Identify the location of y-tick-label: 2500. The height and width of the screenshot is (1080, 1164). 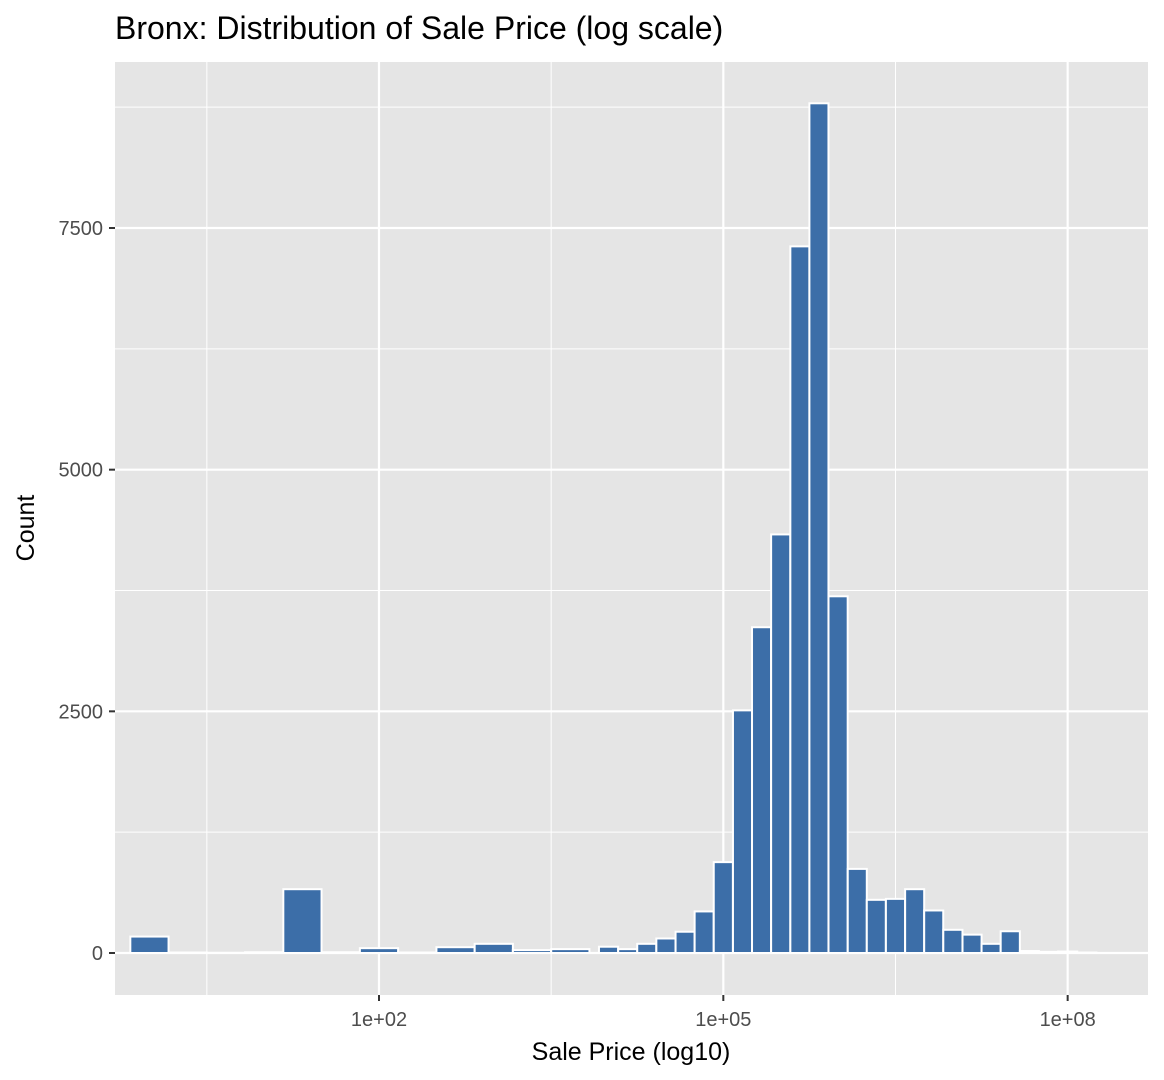
(81, 712).